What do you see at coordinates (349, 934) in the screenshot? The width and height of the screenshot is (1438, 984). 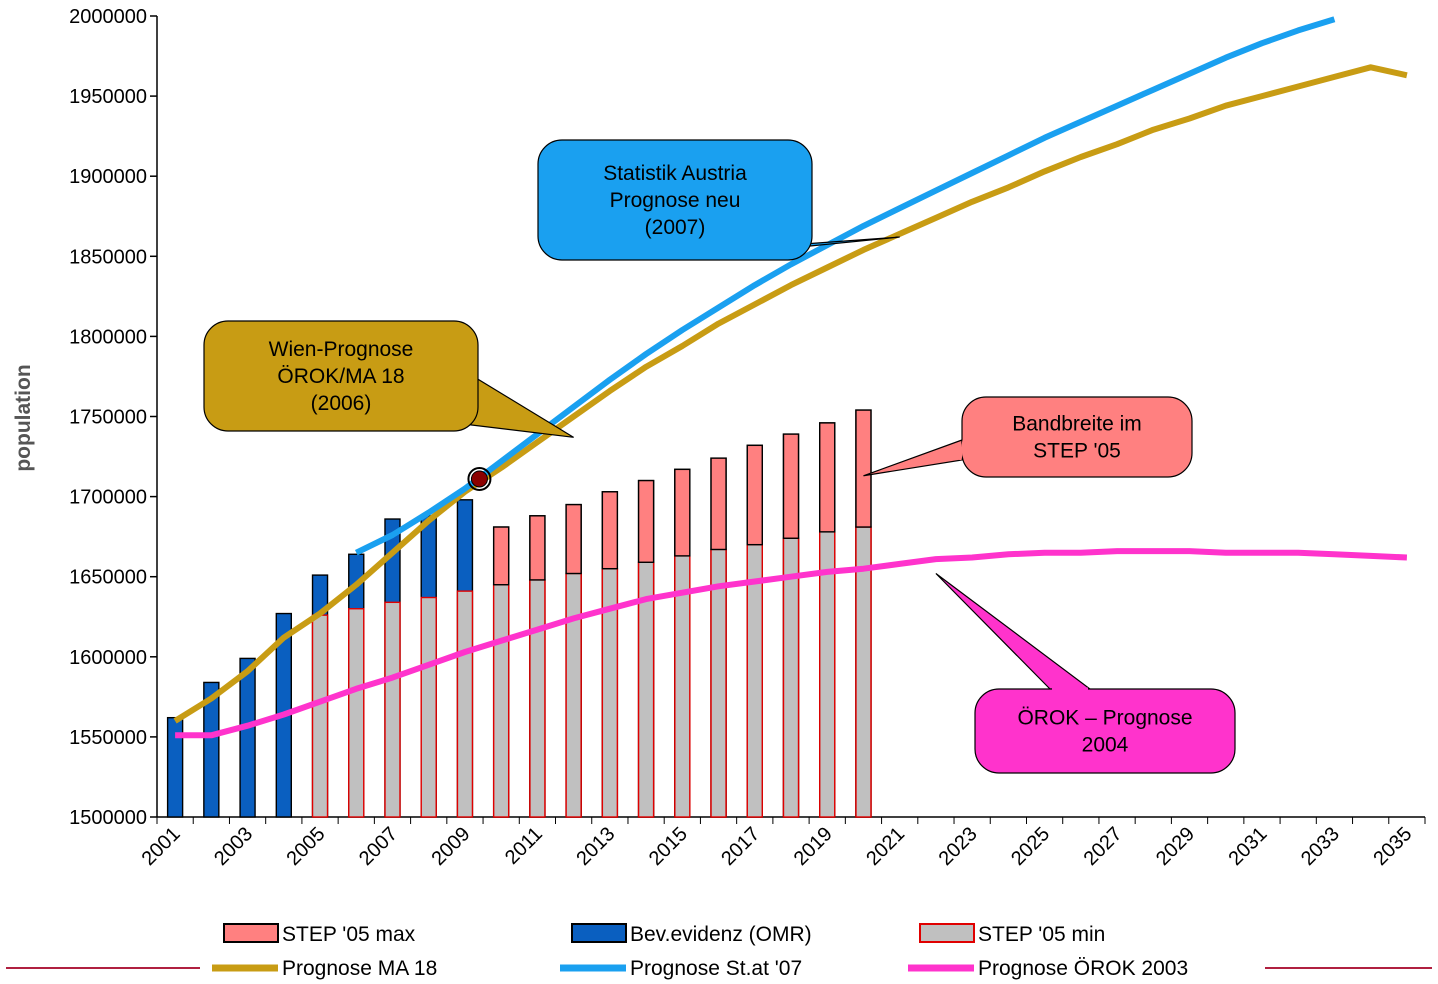 I see `legend-label: STEP '05 max` at bounding box center [349, 934].